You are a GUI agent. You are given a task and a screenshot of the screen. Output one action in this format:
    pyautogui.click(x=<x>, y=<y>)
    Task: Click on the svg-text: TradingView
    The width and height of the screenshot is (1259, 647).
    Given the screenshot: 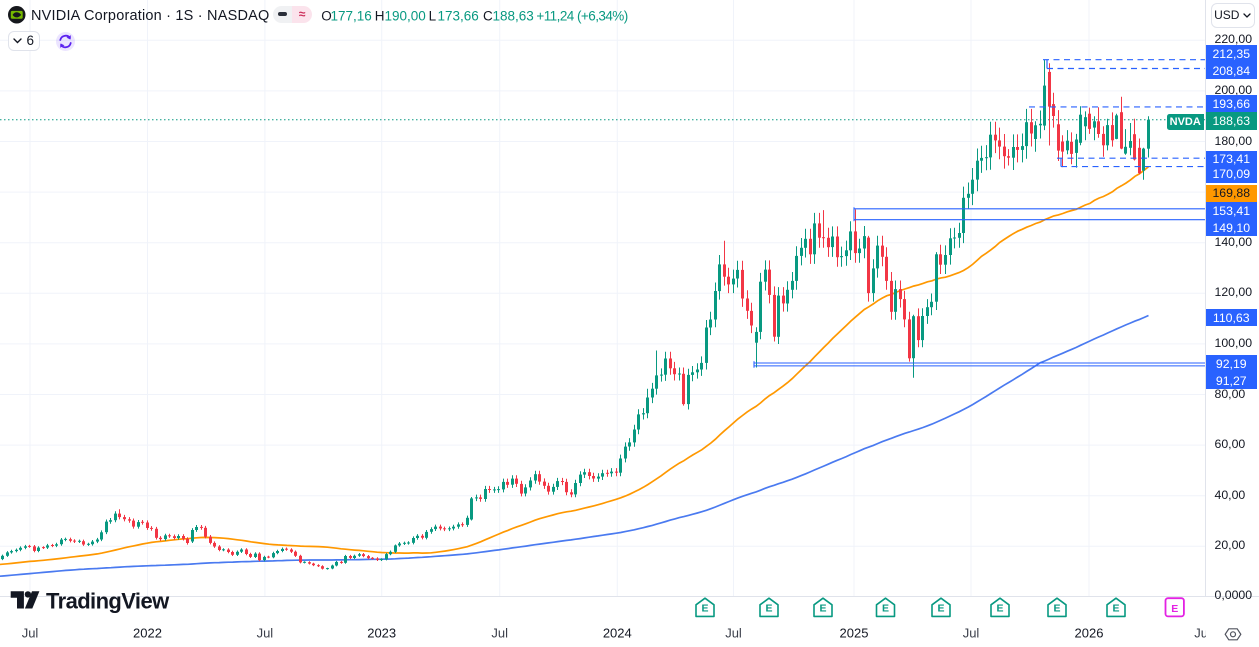 What is the action you would take?
    pyautogui.click(x=108, y=601)
    